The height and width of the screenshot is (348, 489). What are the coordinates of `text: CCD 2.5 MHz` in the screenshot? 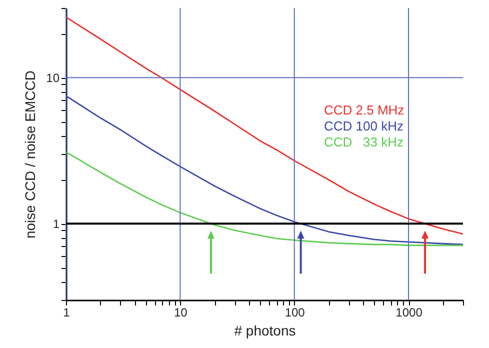 It's located at (364, 110).